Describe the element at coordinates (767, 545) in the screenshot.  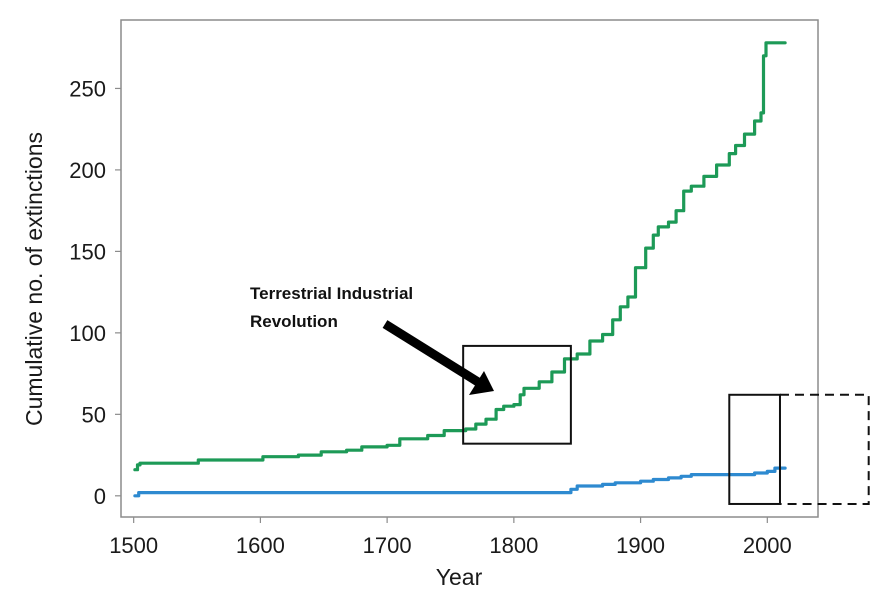
I see `x-tick-label: 2000` at that location.